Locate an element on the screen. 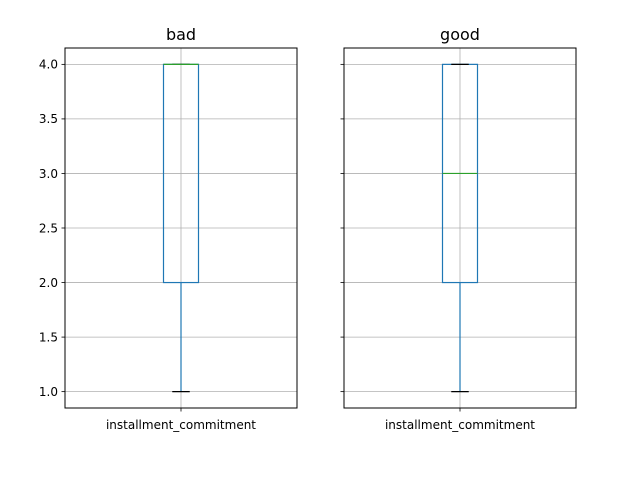  y-tick-label: 4.0 is located at coordinates (48, 65).